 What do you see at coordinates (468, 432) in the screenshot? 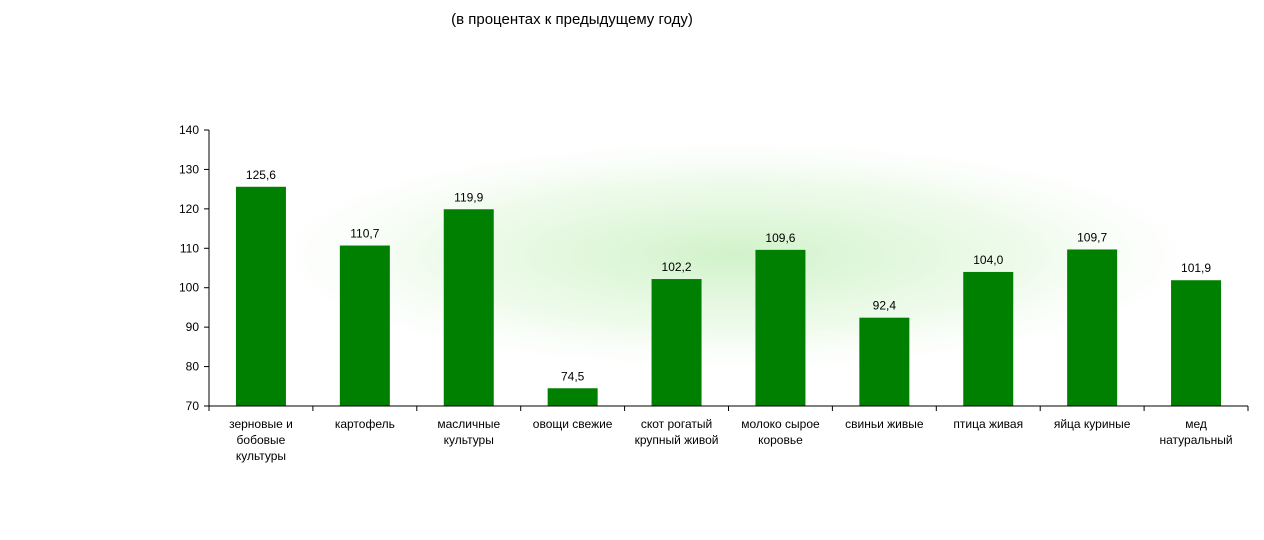
I see `x-tick-label: масличные культуры` at bounding box center [468, 432].